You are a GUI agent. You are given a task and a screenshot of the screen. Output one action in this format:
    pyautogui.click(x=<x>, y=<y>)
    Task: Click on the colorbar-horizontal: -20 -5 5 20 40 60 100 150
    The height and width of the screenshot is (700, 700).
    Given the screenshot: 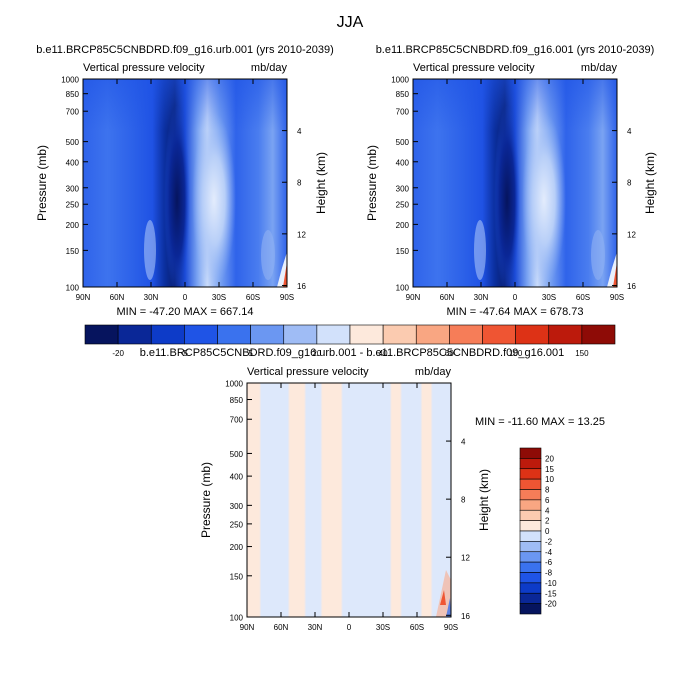 What is the action you would take?
    pyautogui.click(x=350, y=341)
    